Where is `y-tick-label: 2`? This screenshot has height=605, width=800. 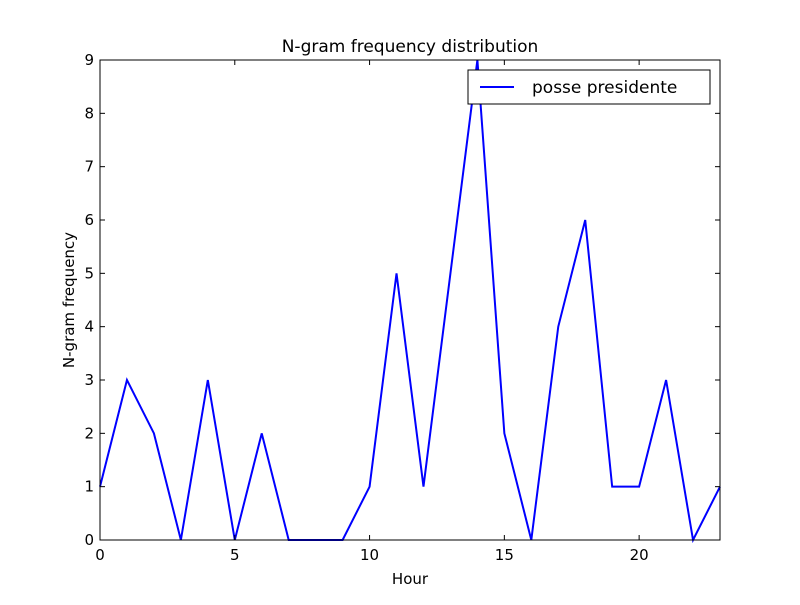 y-tick-label: 2 is located at coordinates (89, 433).